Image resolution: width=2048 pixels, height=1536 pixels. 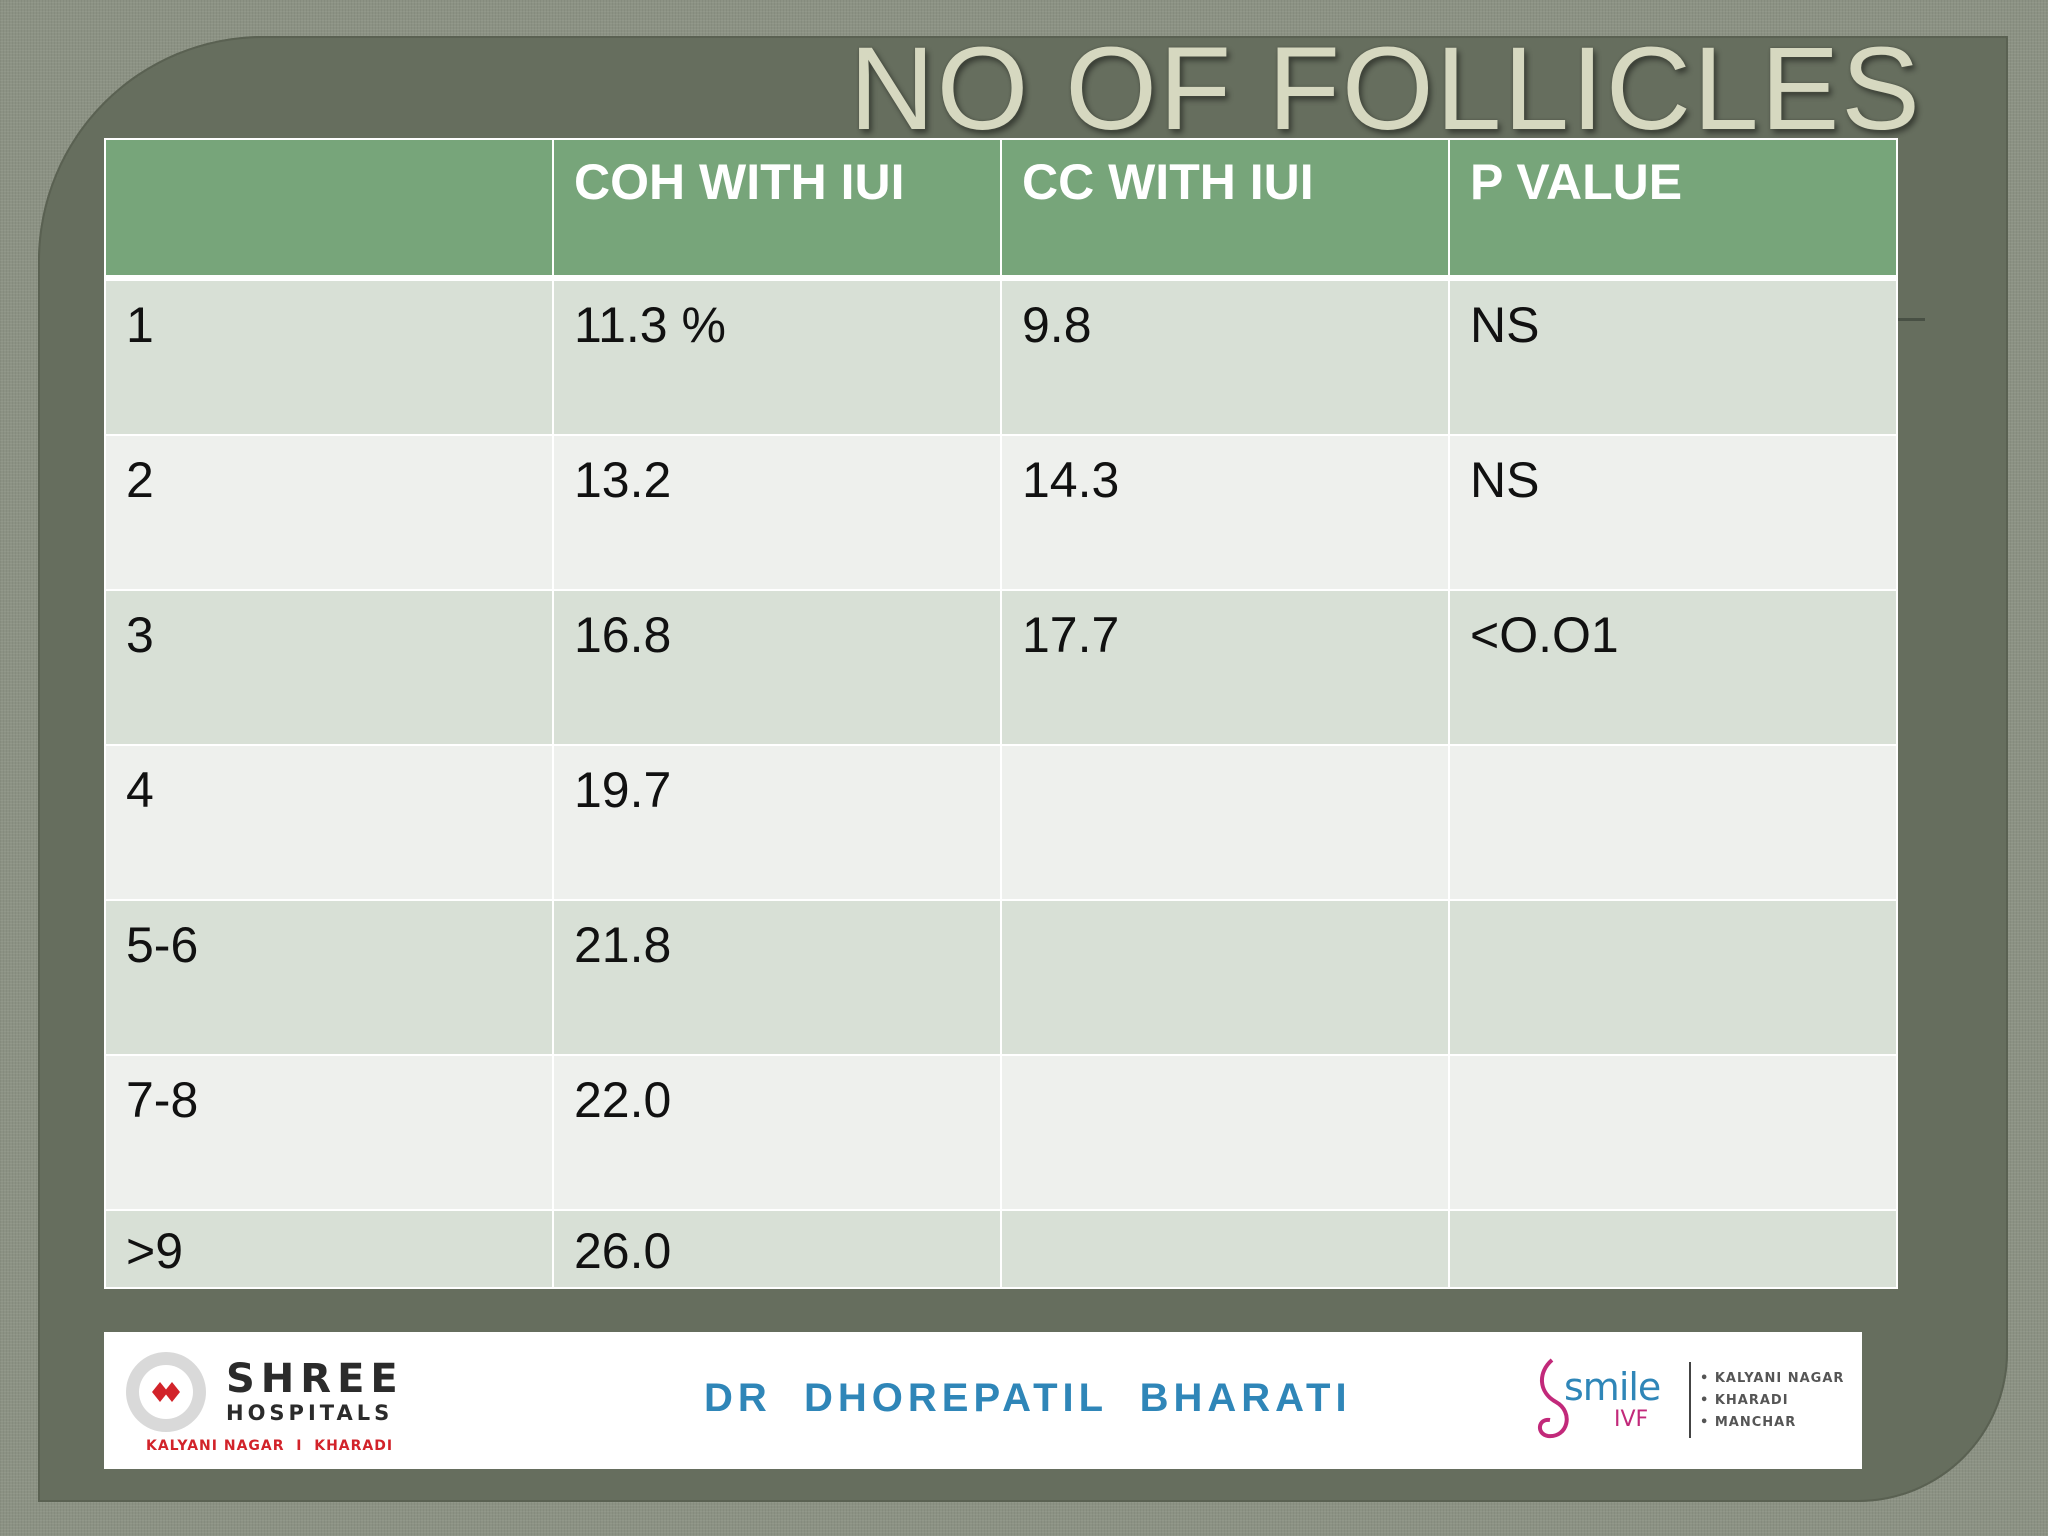 I want to click on header-cell, so click(x=329, y=209).